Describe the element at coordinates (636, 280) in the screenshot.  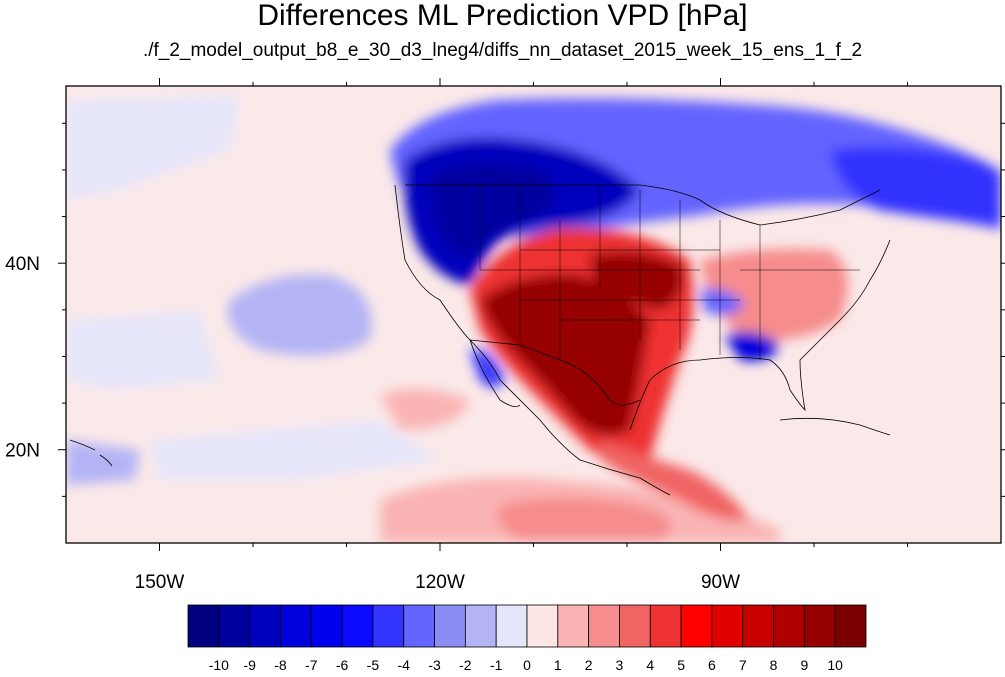
I see `field-plains-dark-red` at that location.